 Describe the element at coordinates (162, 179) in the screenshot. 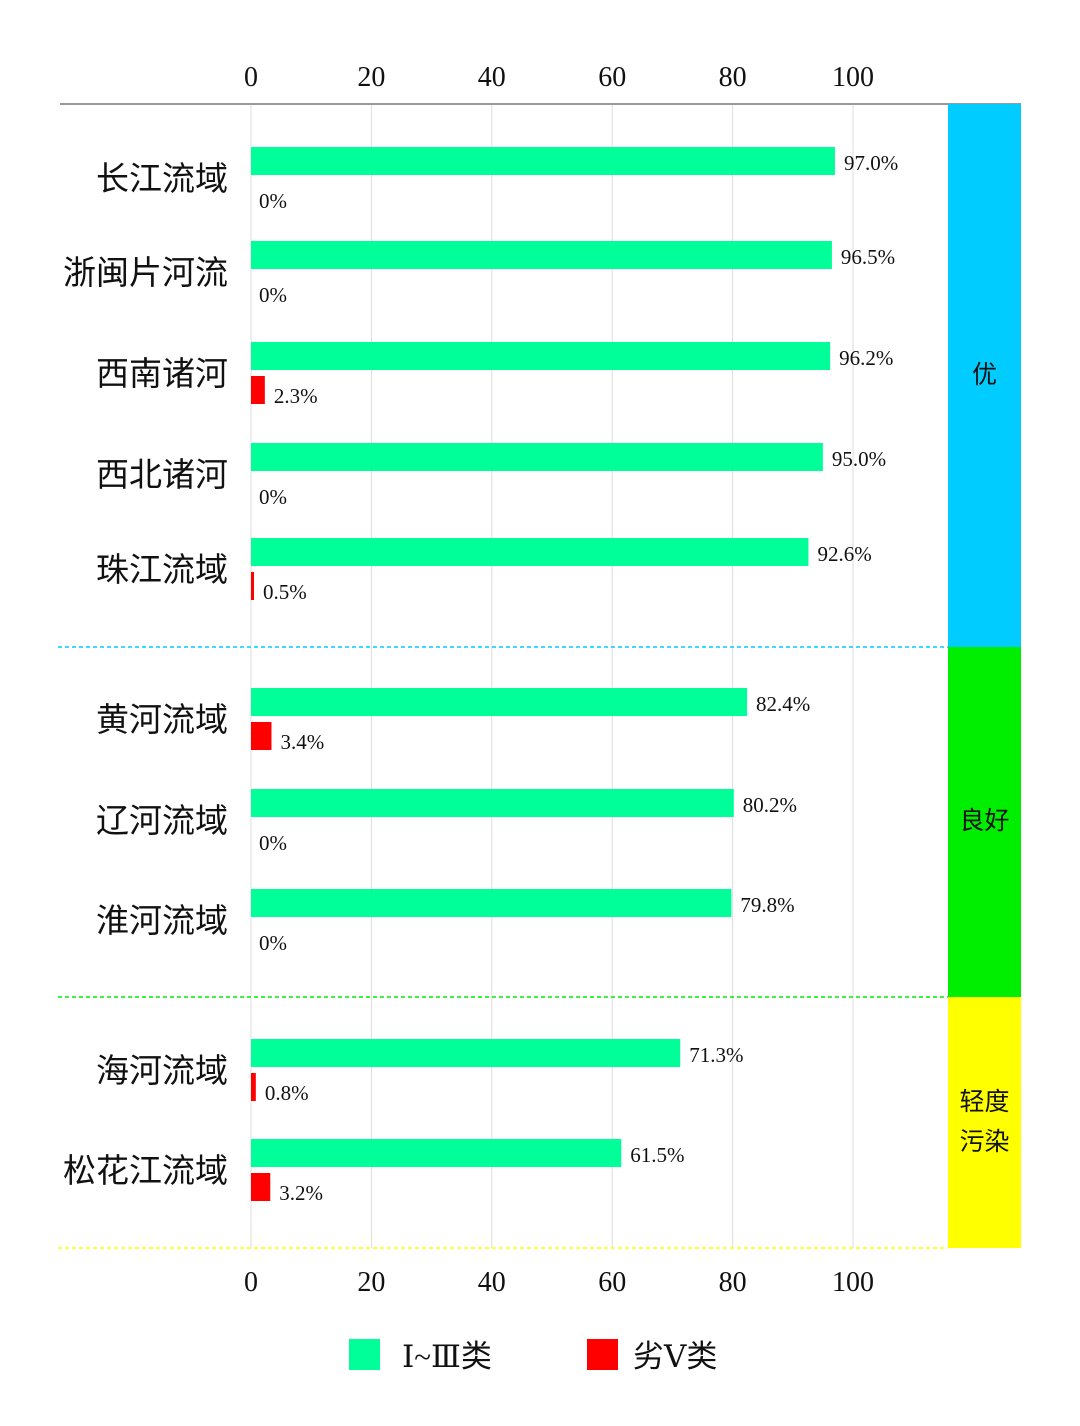

I see `category-label: 长江流域` at that location.